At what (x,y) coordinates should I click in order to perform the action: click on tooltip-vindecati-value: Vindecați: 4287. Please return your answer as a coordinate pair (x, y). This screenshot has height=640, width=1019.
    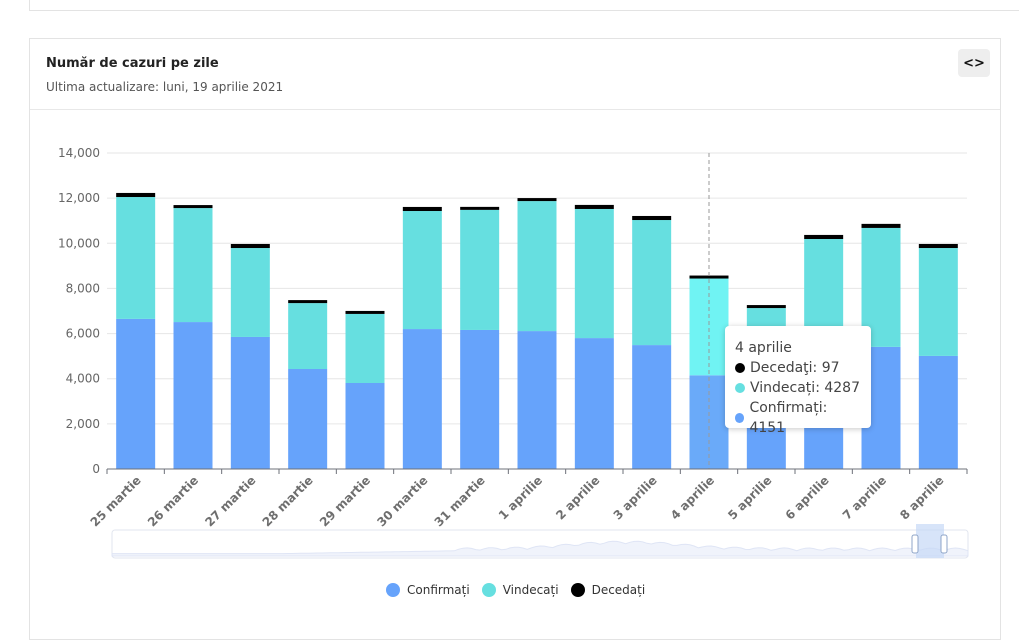
    Looking at the image, I should click on (805, 388).